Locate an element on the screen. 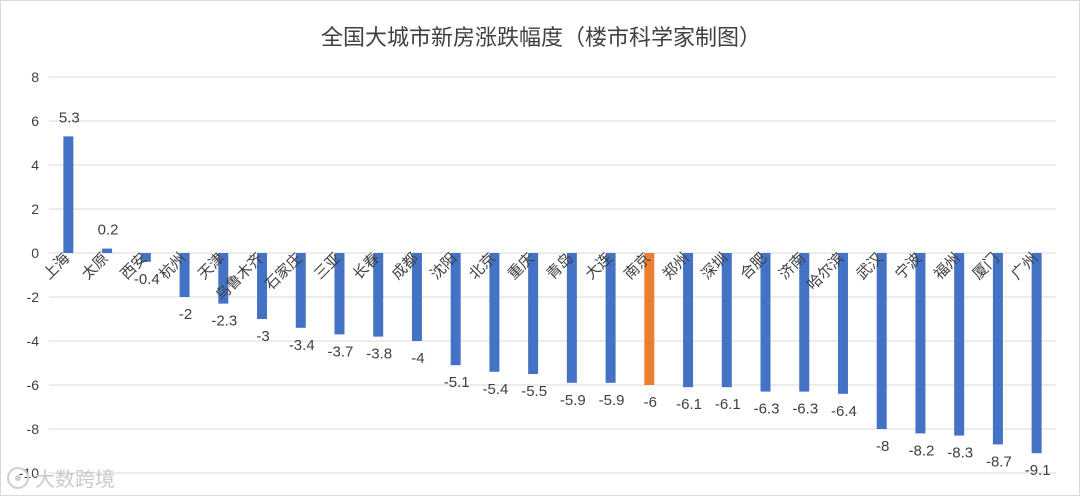  bar-杭州 is located at coordinates (184, 275).